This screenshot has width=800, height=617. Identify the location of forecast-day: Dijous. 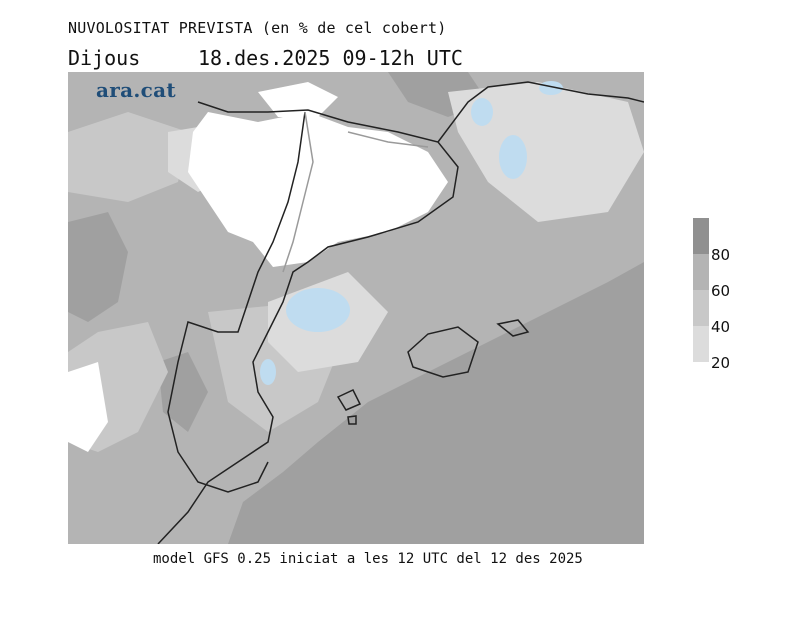
(104, 58).